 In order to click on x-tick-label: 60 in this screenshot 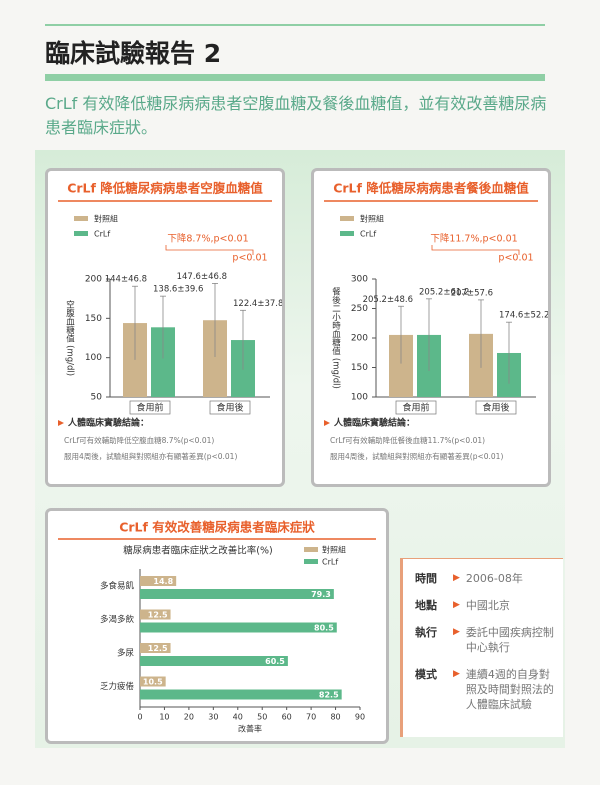, I will do `click(287, 717)`.